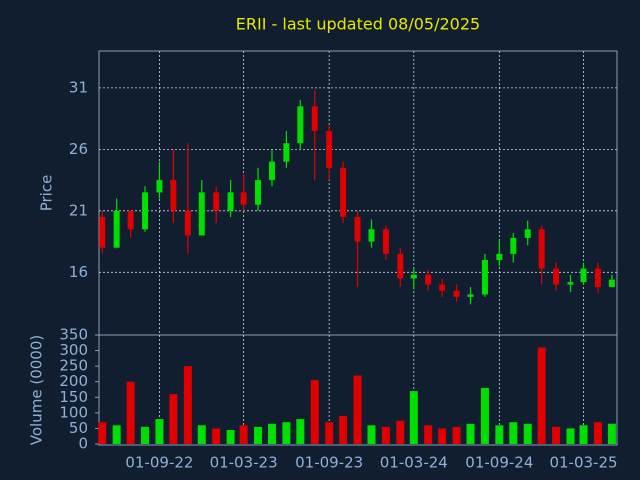 This screenshot has width=640, height=480. I want to click on x-tick-label: 01-03-25, so click(583, 463).